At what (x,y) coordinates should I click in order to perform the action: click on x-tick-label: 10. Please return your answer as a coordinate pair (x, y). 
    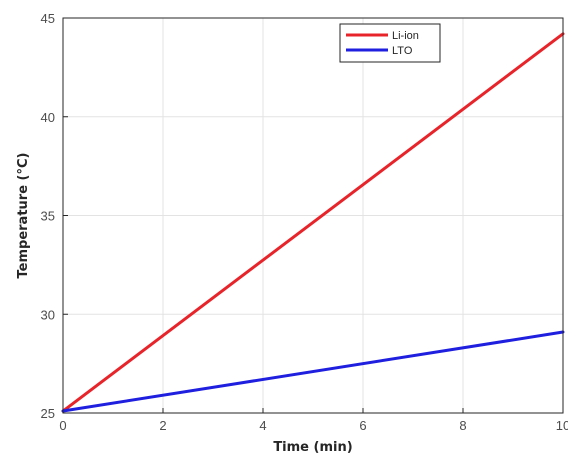
    Looking at the image, I should click on (562, 425).